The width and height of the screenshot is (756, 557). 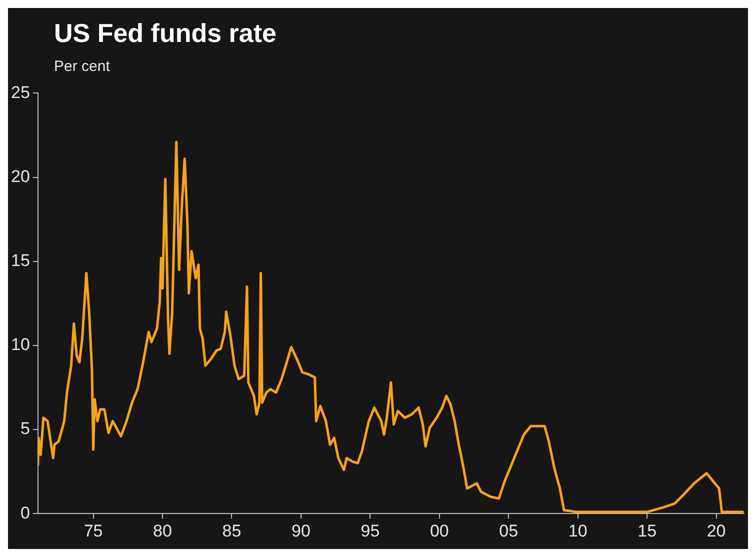 I want to click on x-tick-label: 90, so click(x=301, y=530).